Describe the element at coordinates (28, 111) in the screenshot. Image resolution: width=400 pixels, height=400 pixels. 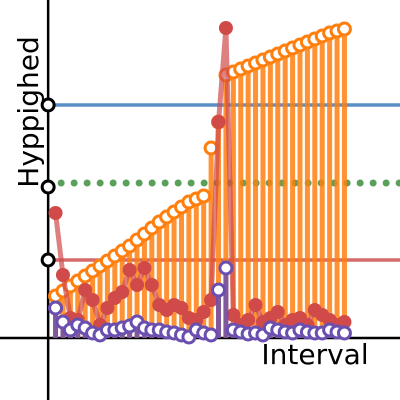
I see `y-axis-label: Hyppighed` at that location.